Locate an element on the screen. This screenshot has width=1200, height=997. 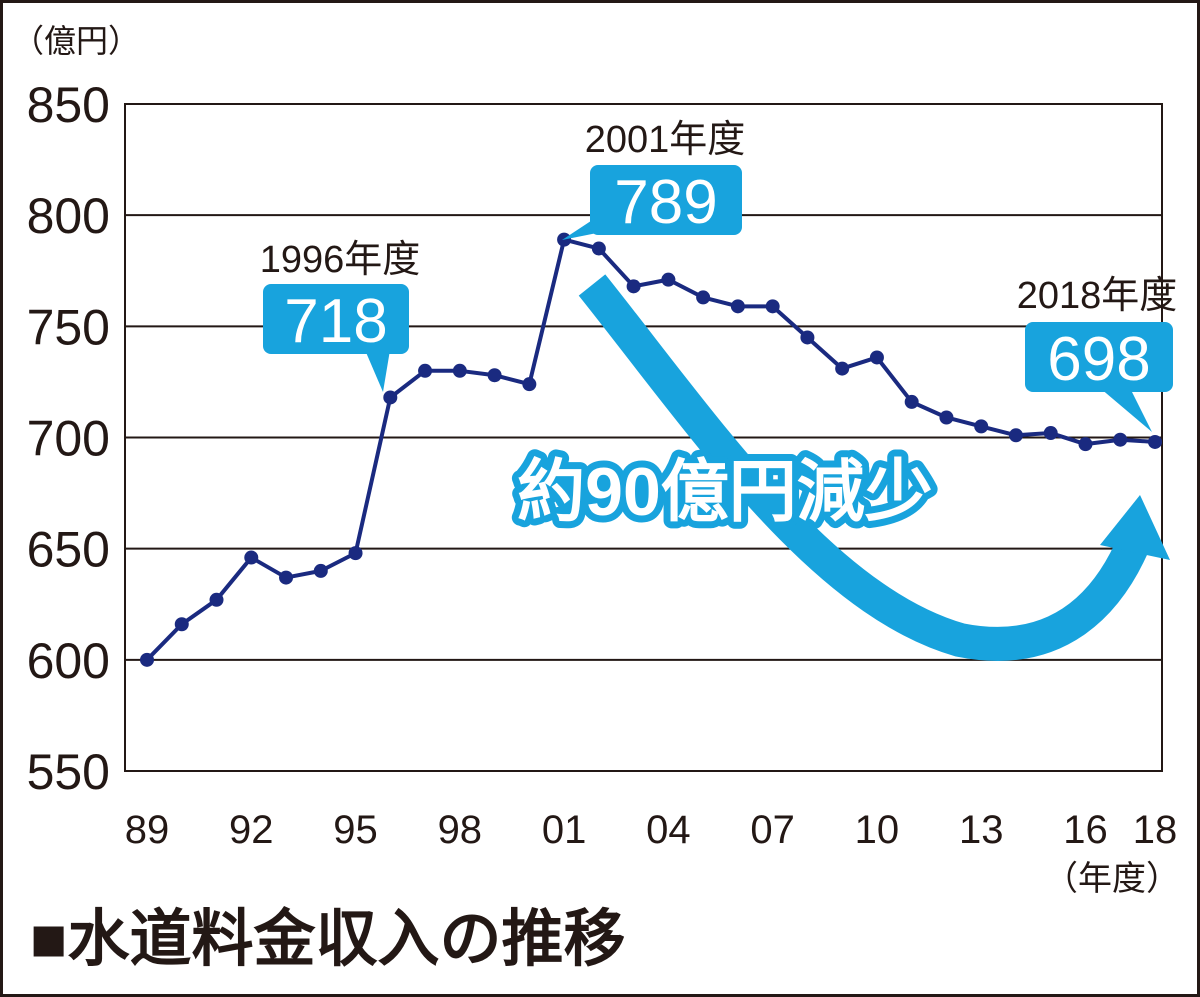
x-tick-label: 16 is located at coordinates (1085, 830).